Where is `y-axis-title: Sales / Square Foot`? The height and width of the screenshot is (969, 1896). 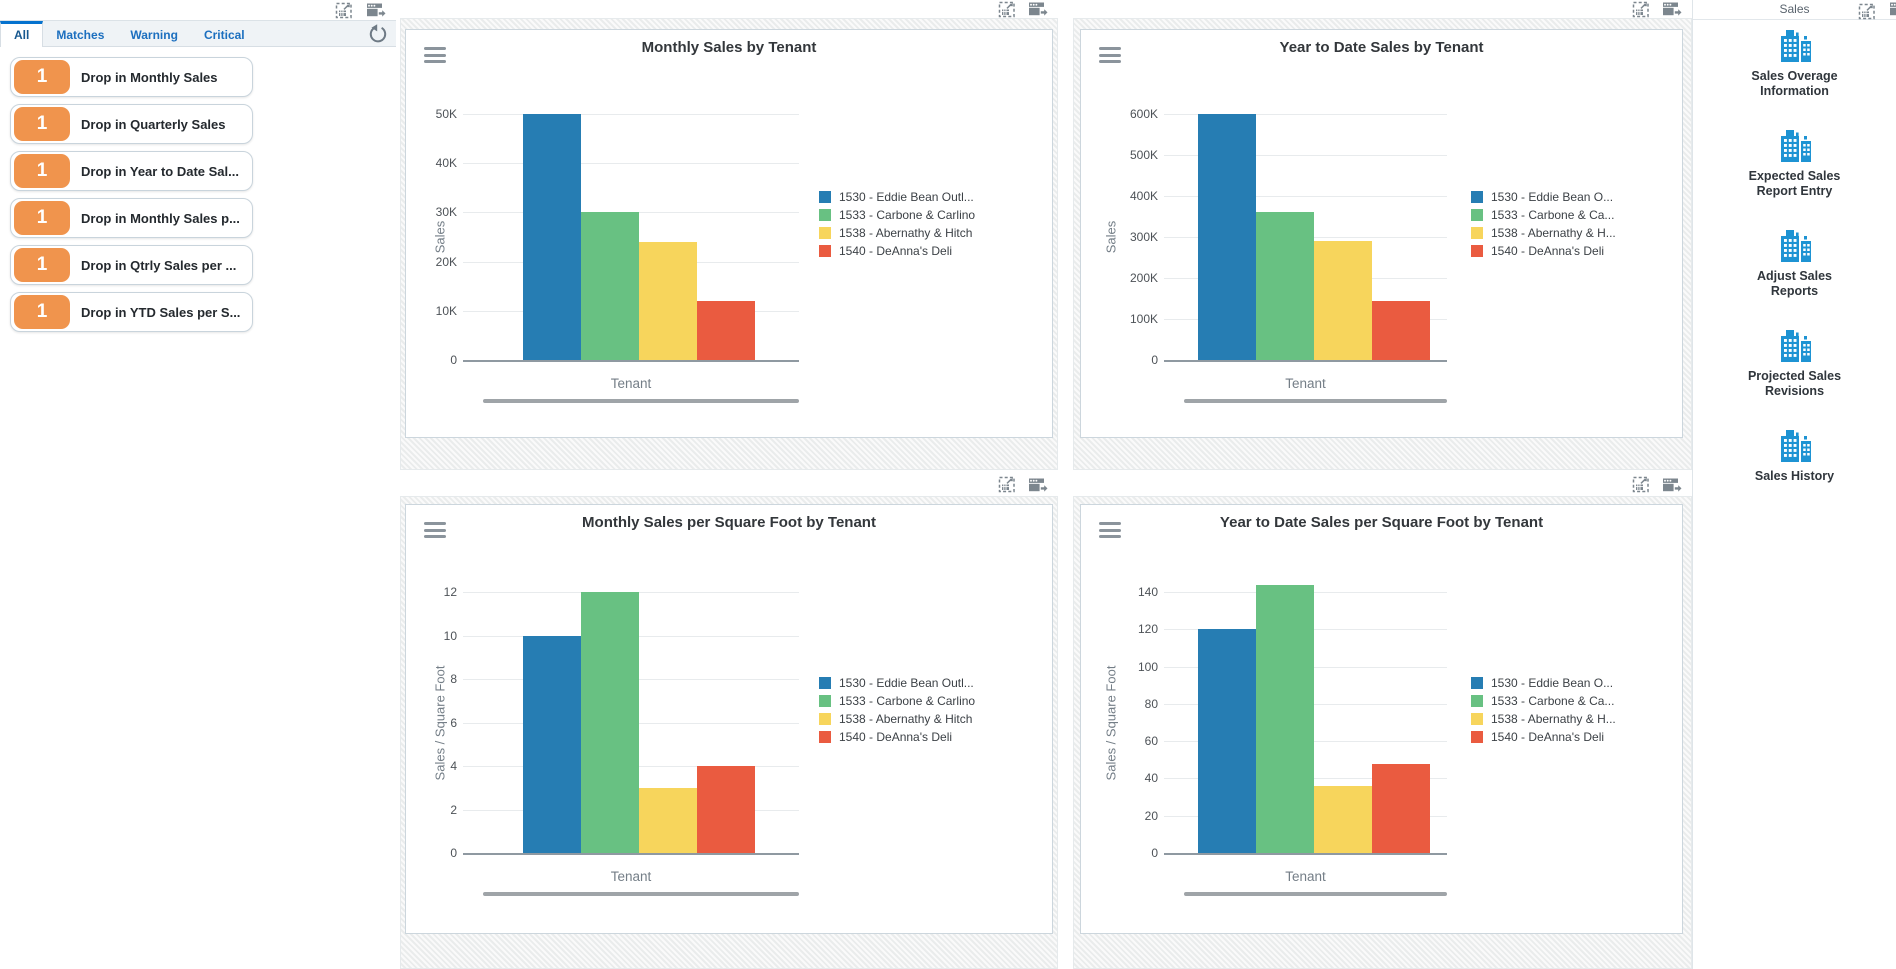
y-axis-title: Sales / Square Foot is located at coordinates (440, 722).